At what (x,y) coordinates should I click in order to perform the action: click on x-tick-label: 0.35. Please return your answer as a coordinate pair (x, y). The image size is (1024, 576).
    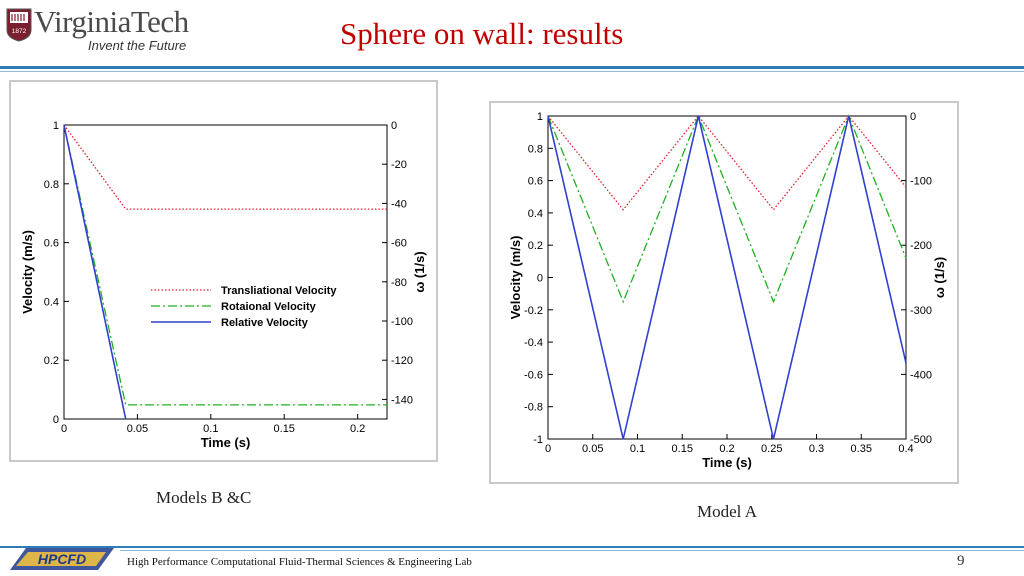
    Looking at the image, I should click on (861, 449).